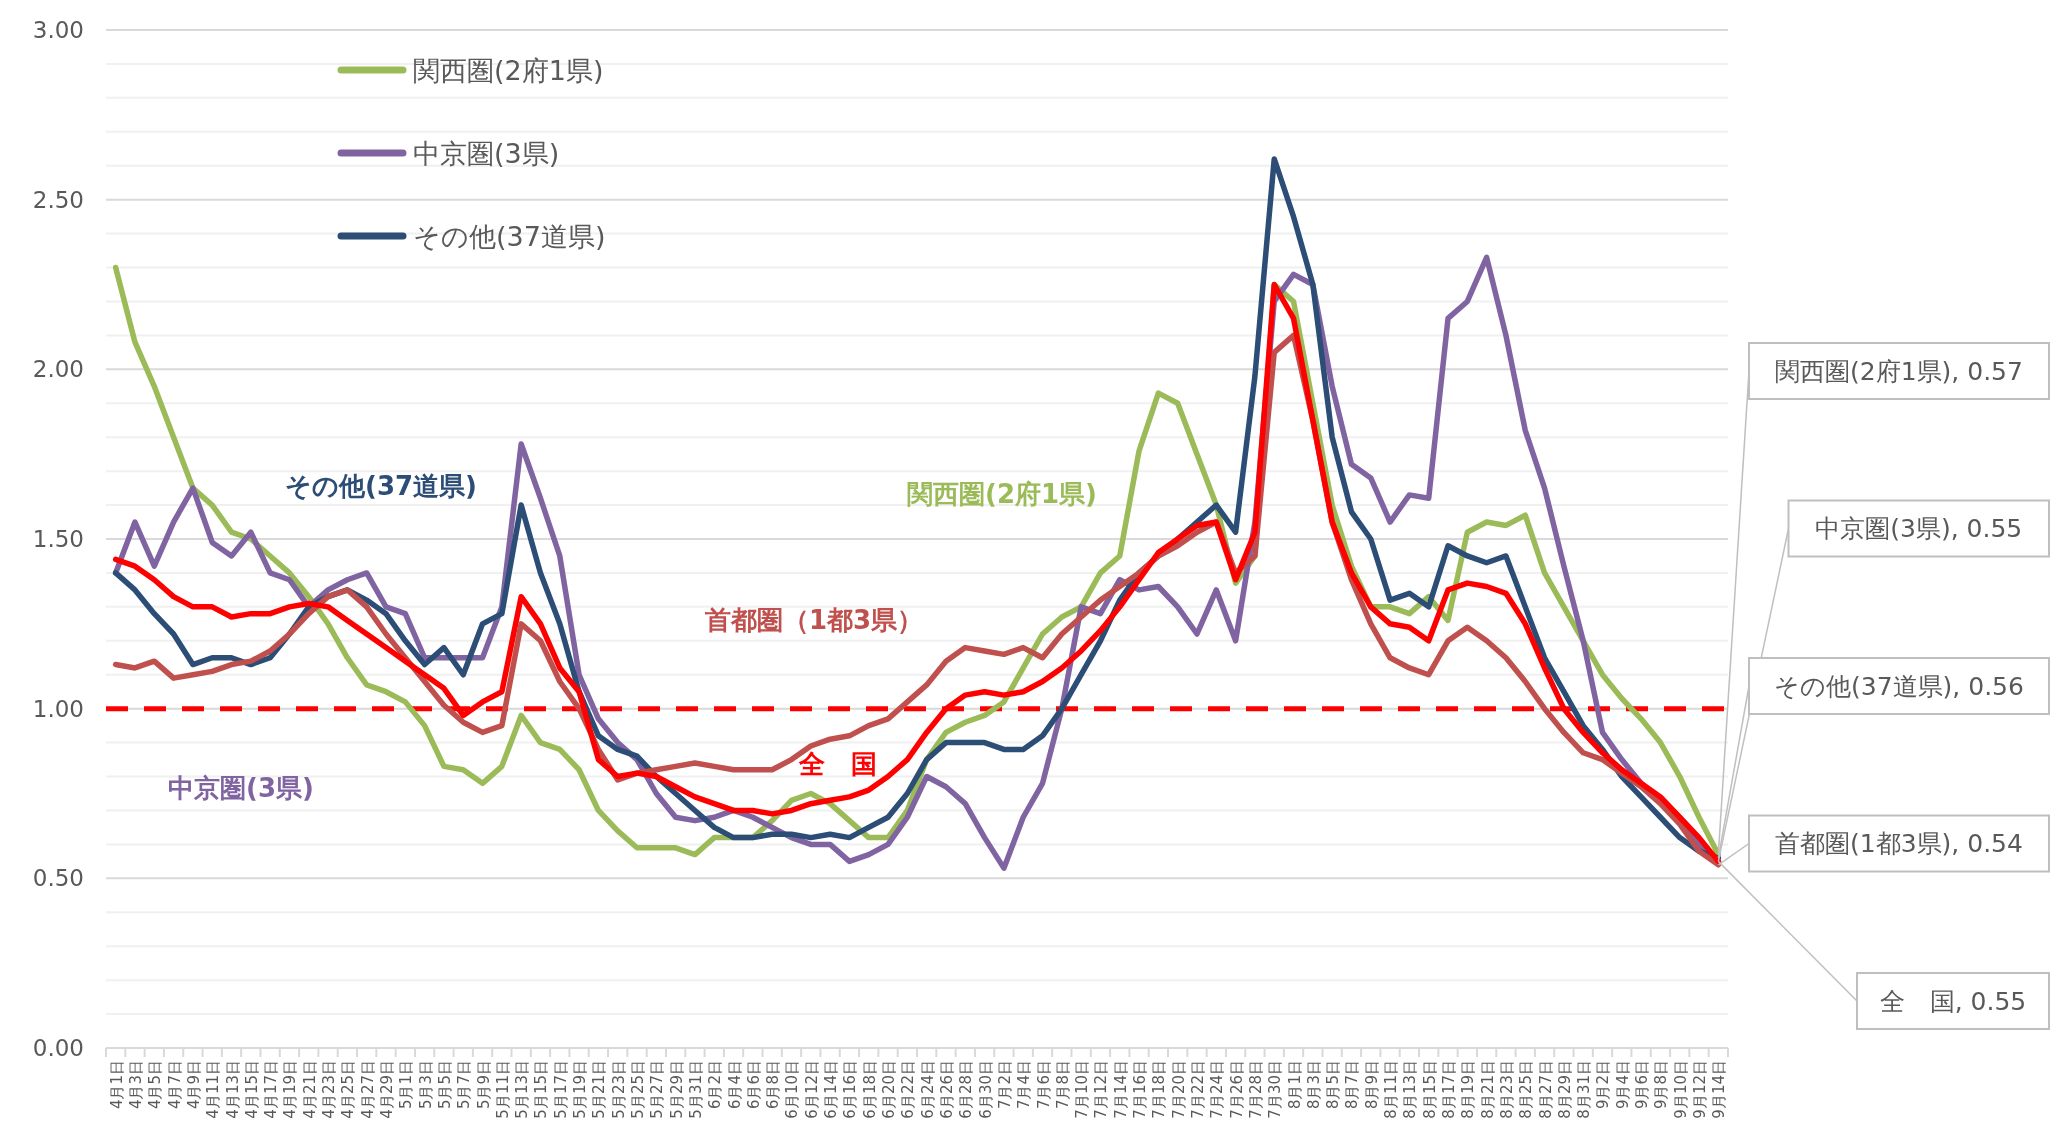 Image resolution: width=2065 pixels, height=1138 pixels. What do you see at coordinates (1101, 1089) in the screenshot?
I see `x-tick-label: 7月12日` at bounding box center [1101, 1089].